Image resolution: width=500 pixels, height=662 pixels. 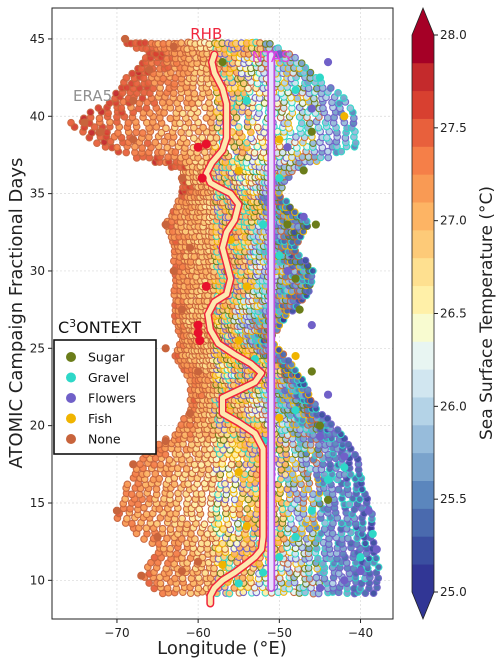 What do you see at coordinates (116, 633) in the screenshot?
I see `x-tick-label: −70` at bounding box center [116, 633].